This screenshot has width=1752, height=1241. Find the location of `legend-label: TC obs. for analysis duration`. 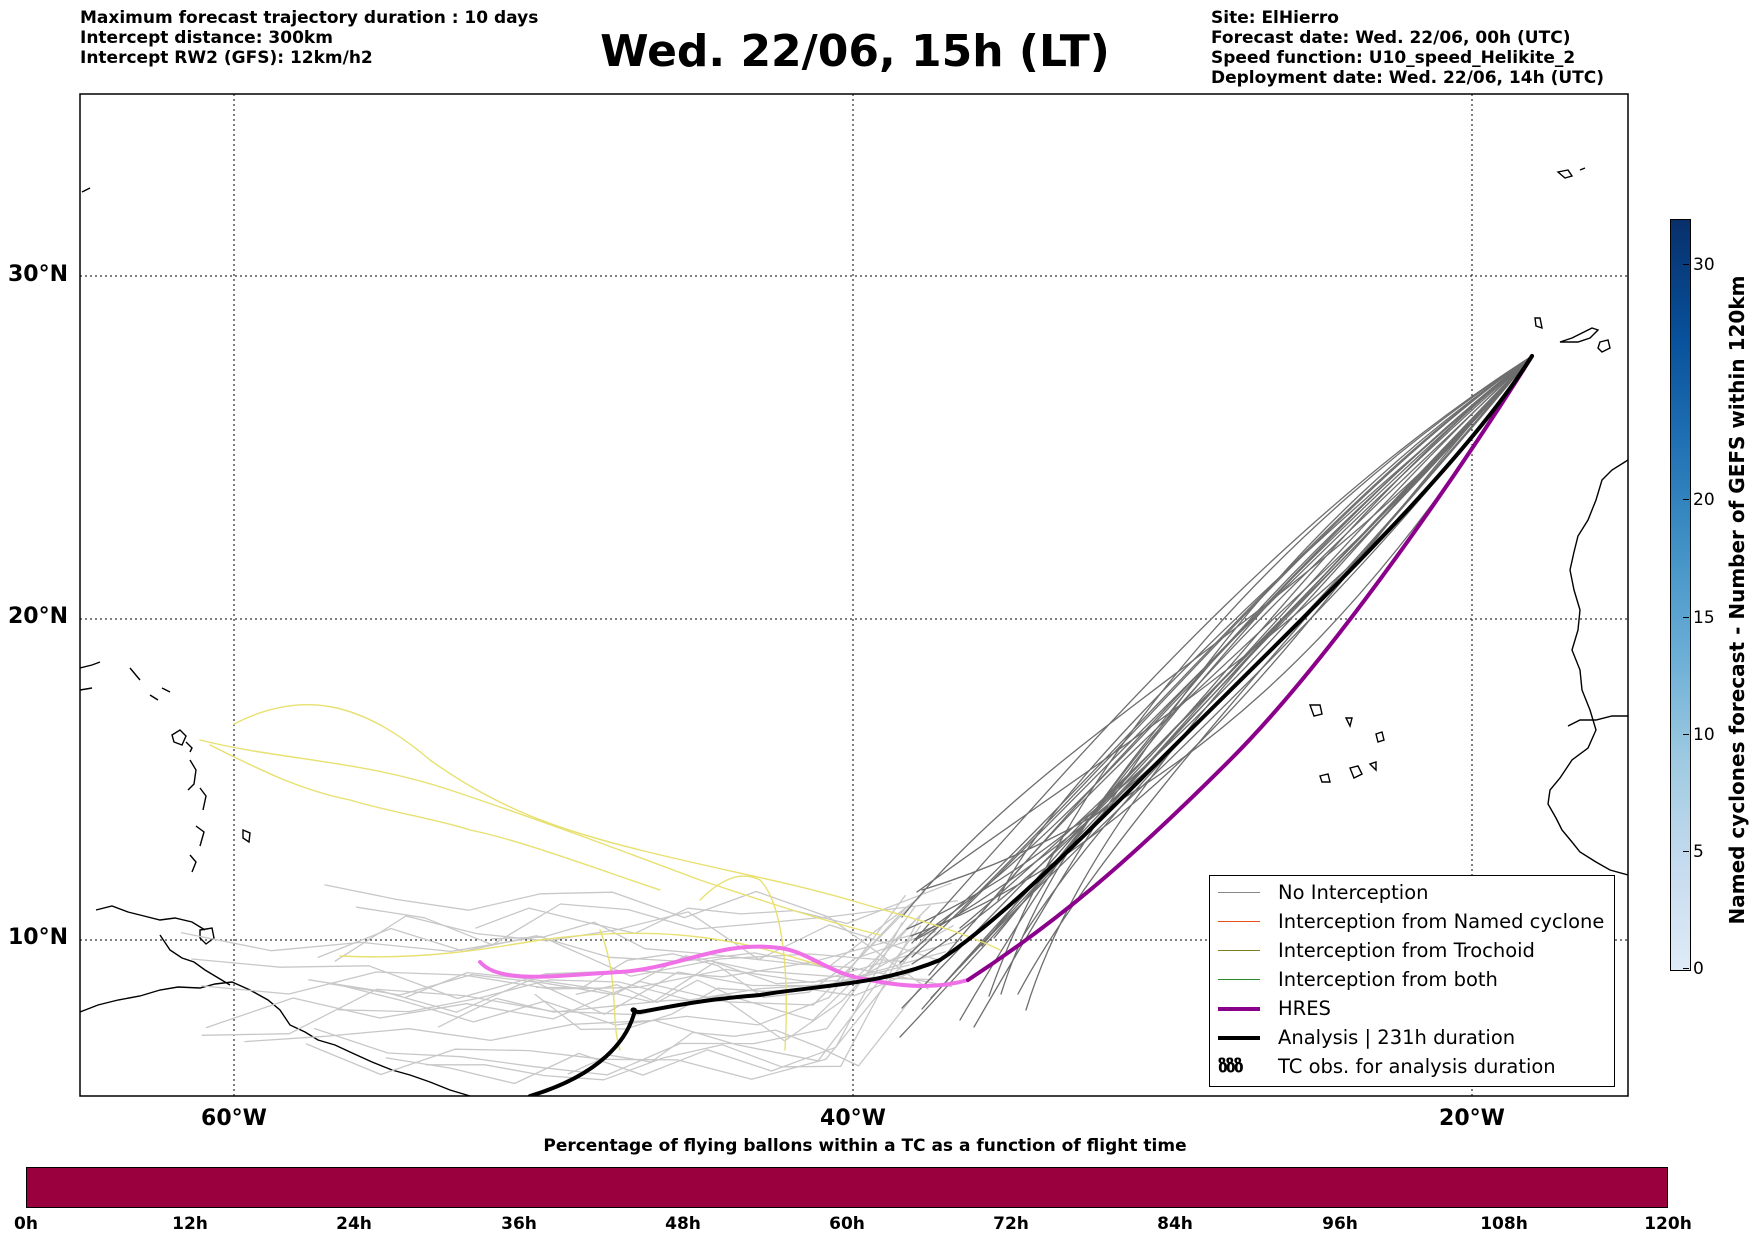

legend-label: TC obs. for analysis duration is located at coordinates (1417, 1066).